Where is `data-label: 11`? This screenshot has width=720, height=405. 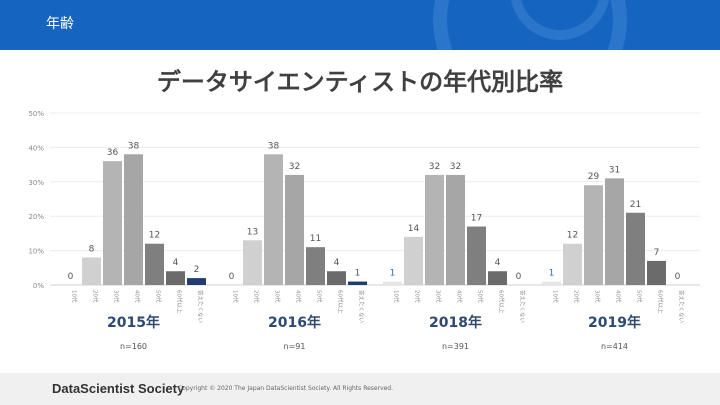
data-label: 11 is located at coordinates (315, 239).